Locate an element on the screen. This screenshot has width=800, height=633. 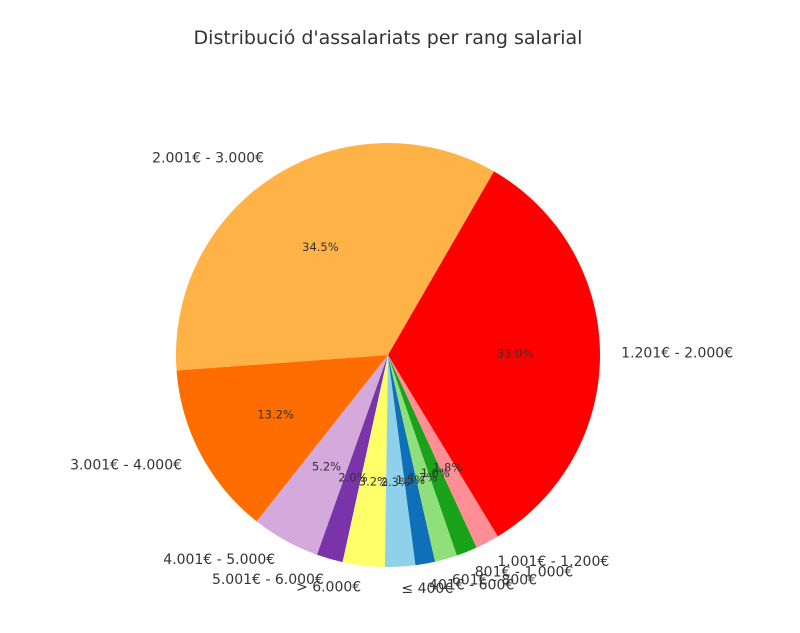
category-label: 1.001€ - 1.200€ is located at coordinates (553, 562).